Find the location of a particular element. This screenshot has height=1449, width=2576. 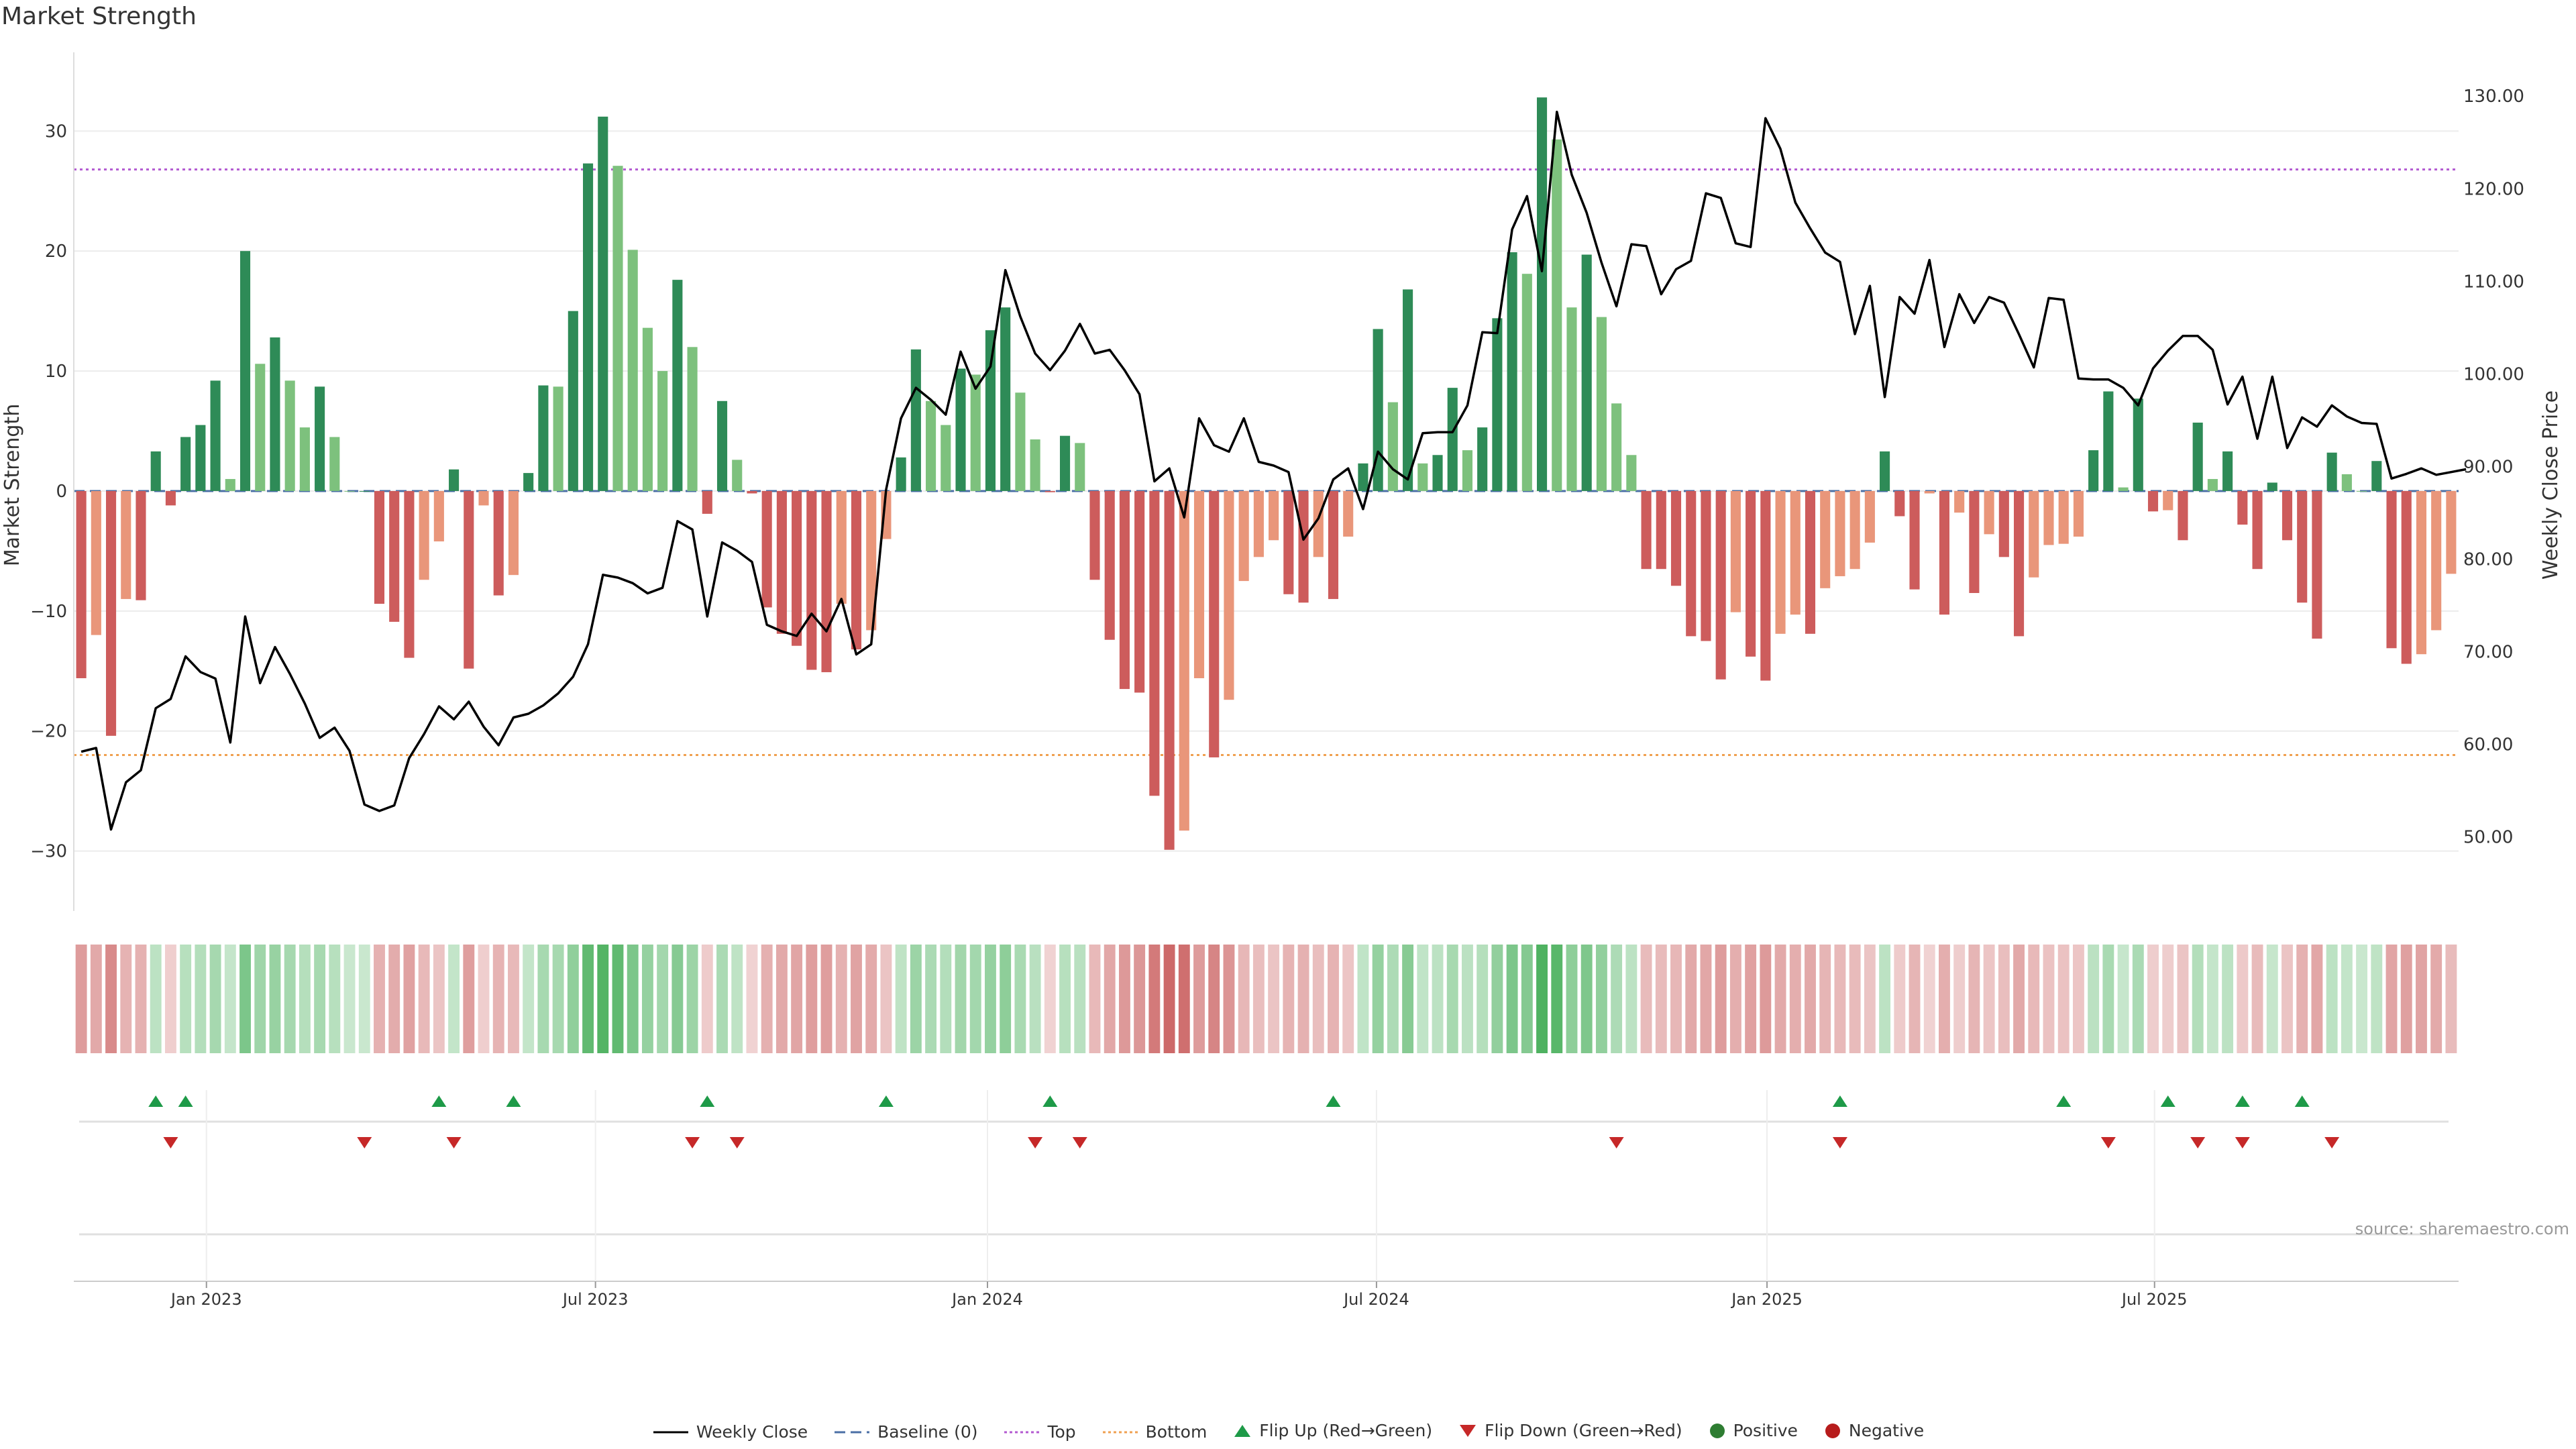

x-tick-label: Jul 2024 is located at coordinates (1375, 1299).